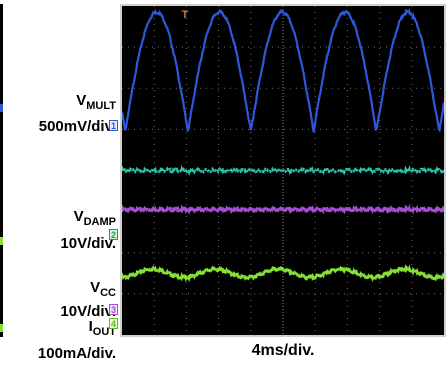 The height and width of the screenshot is (369, 446). What do you see at coordinates (1, 241) in the screenshot?
I see `left-edge-ch2-mark` at bounding box center [1, 241].